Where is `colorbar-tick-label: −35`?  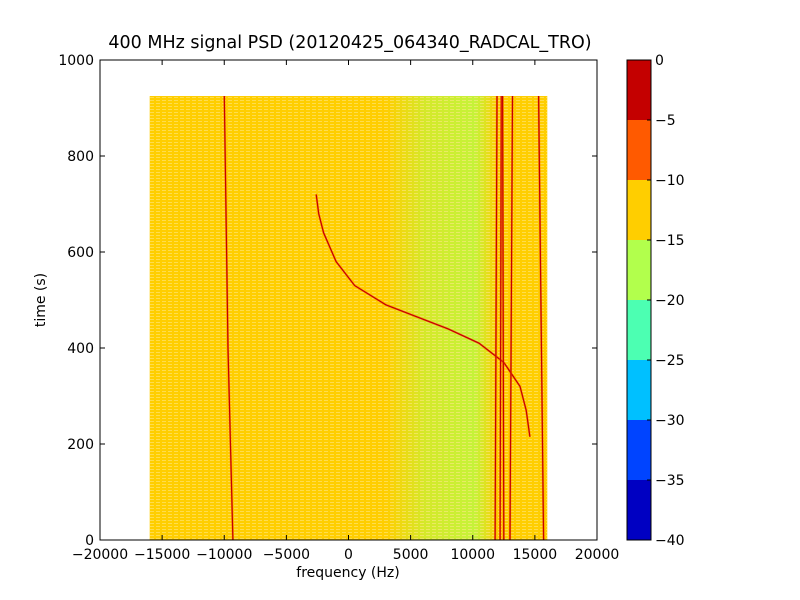
colorbar-tick-label: −35 is located at coordinates (670, 481).